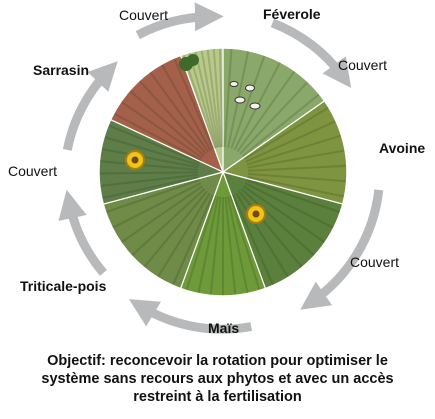 The height and width of the screenshot is (419, 435). What do you see at coordinates (292, 14) in the screenshot?
I see `label-feverole: Féverole` at bounding box center [292, 14].